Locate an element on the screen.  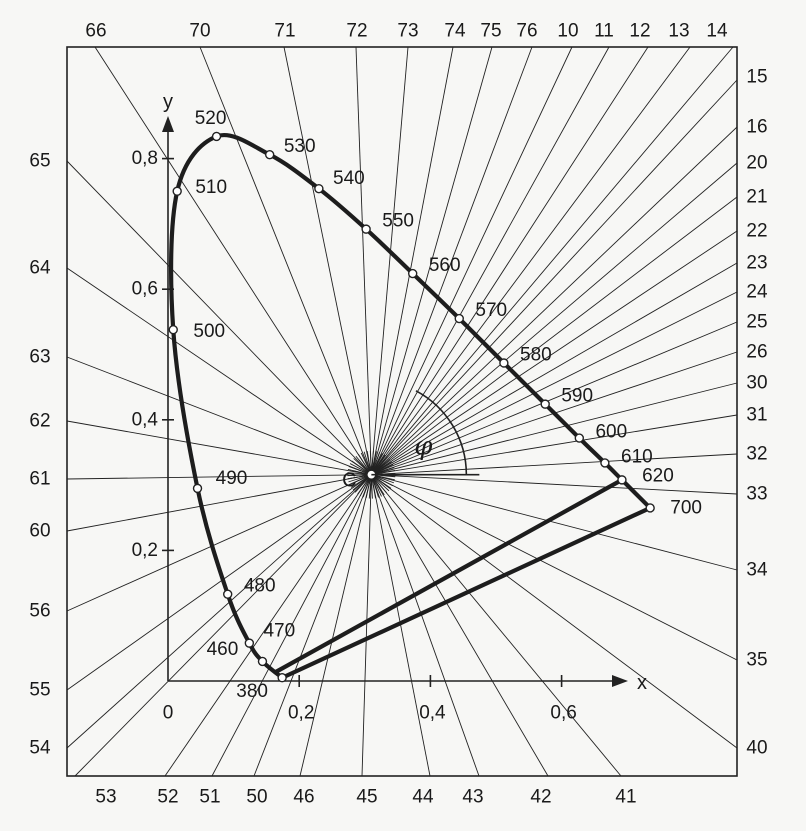
scale-number-top-74: 74 is located at coordinates (455, 31).